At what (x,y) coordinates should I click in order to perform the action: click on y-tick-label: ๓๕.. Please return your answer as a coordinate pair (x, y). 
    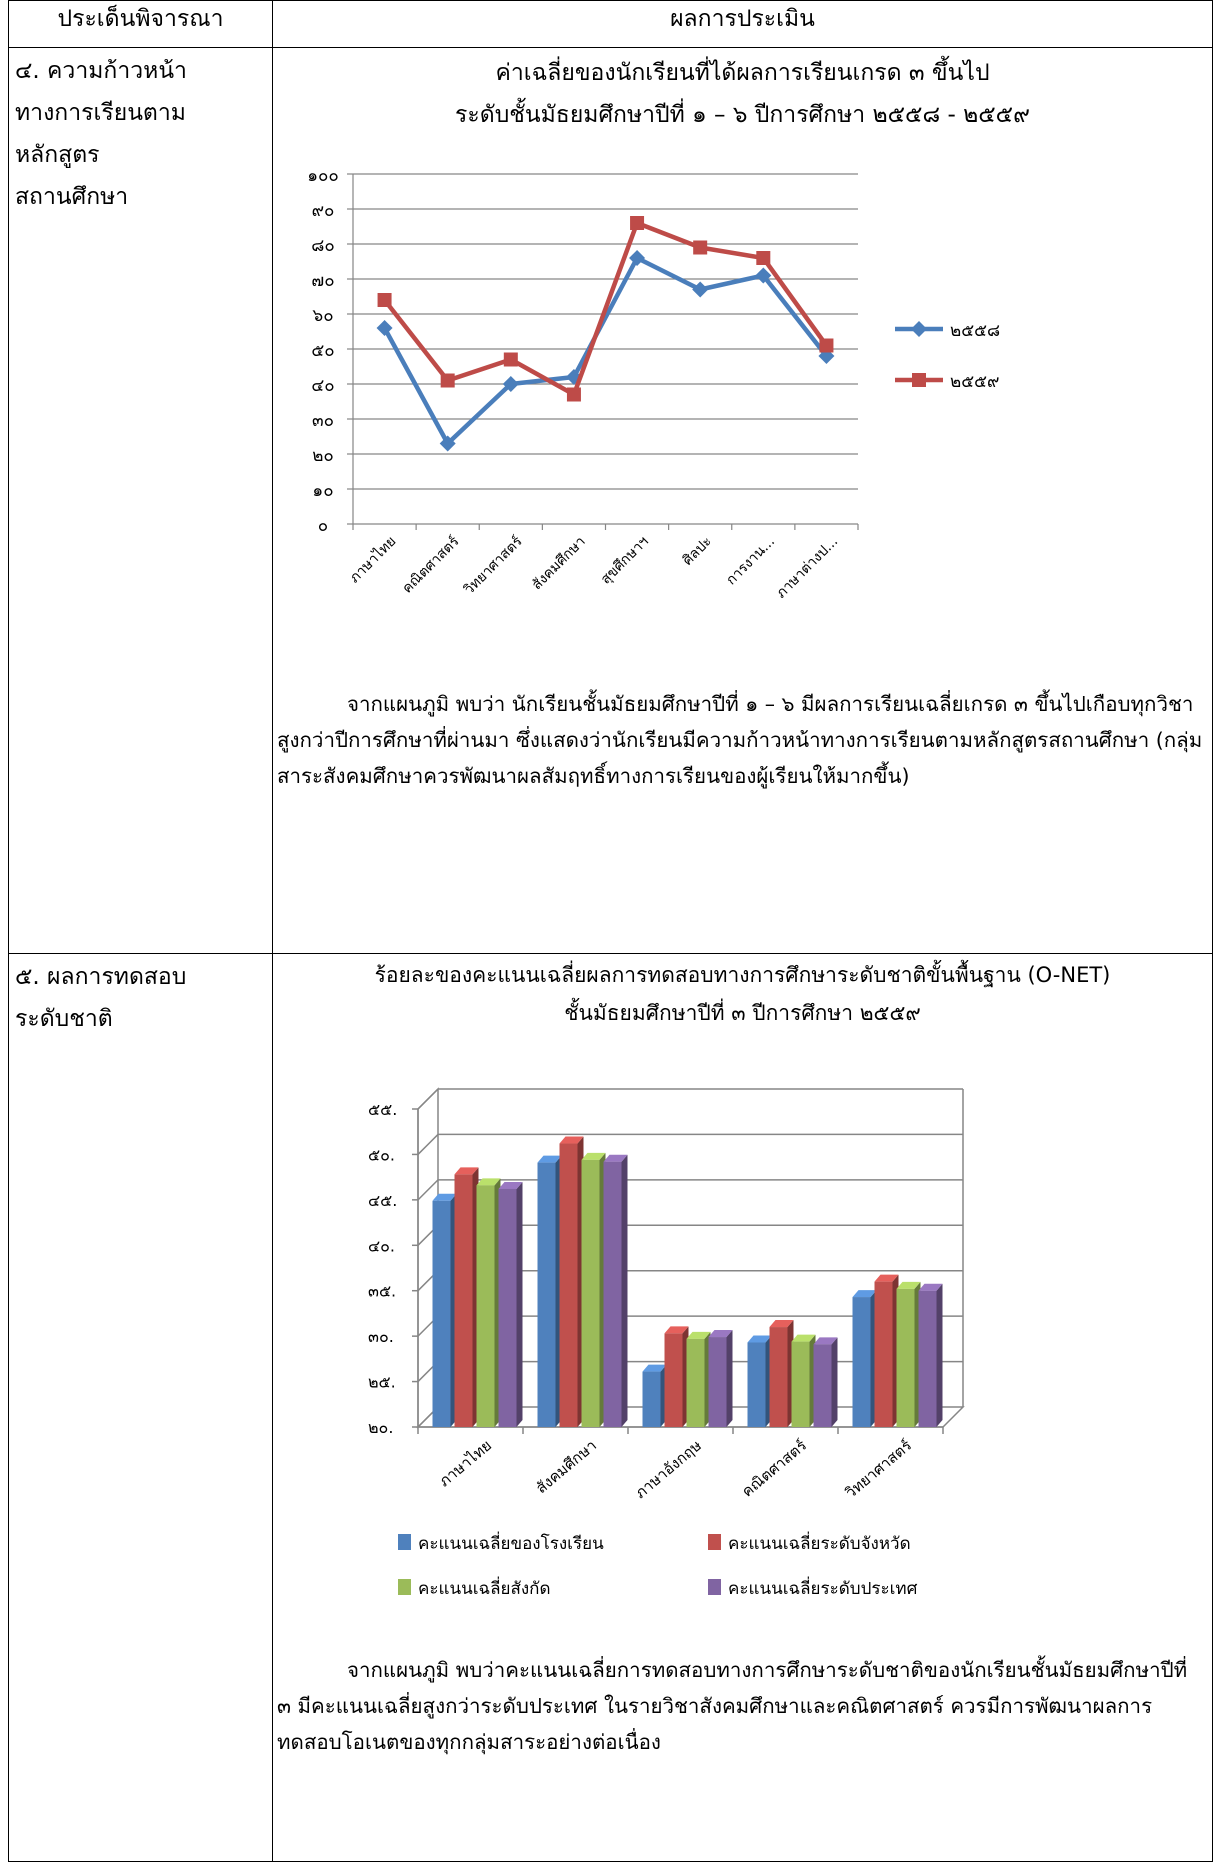
    Looking at the image, I should click on (382, 1291).